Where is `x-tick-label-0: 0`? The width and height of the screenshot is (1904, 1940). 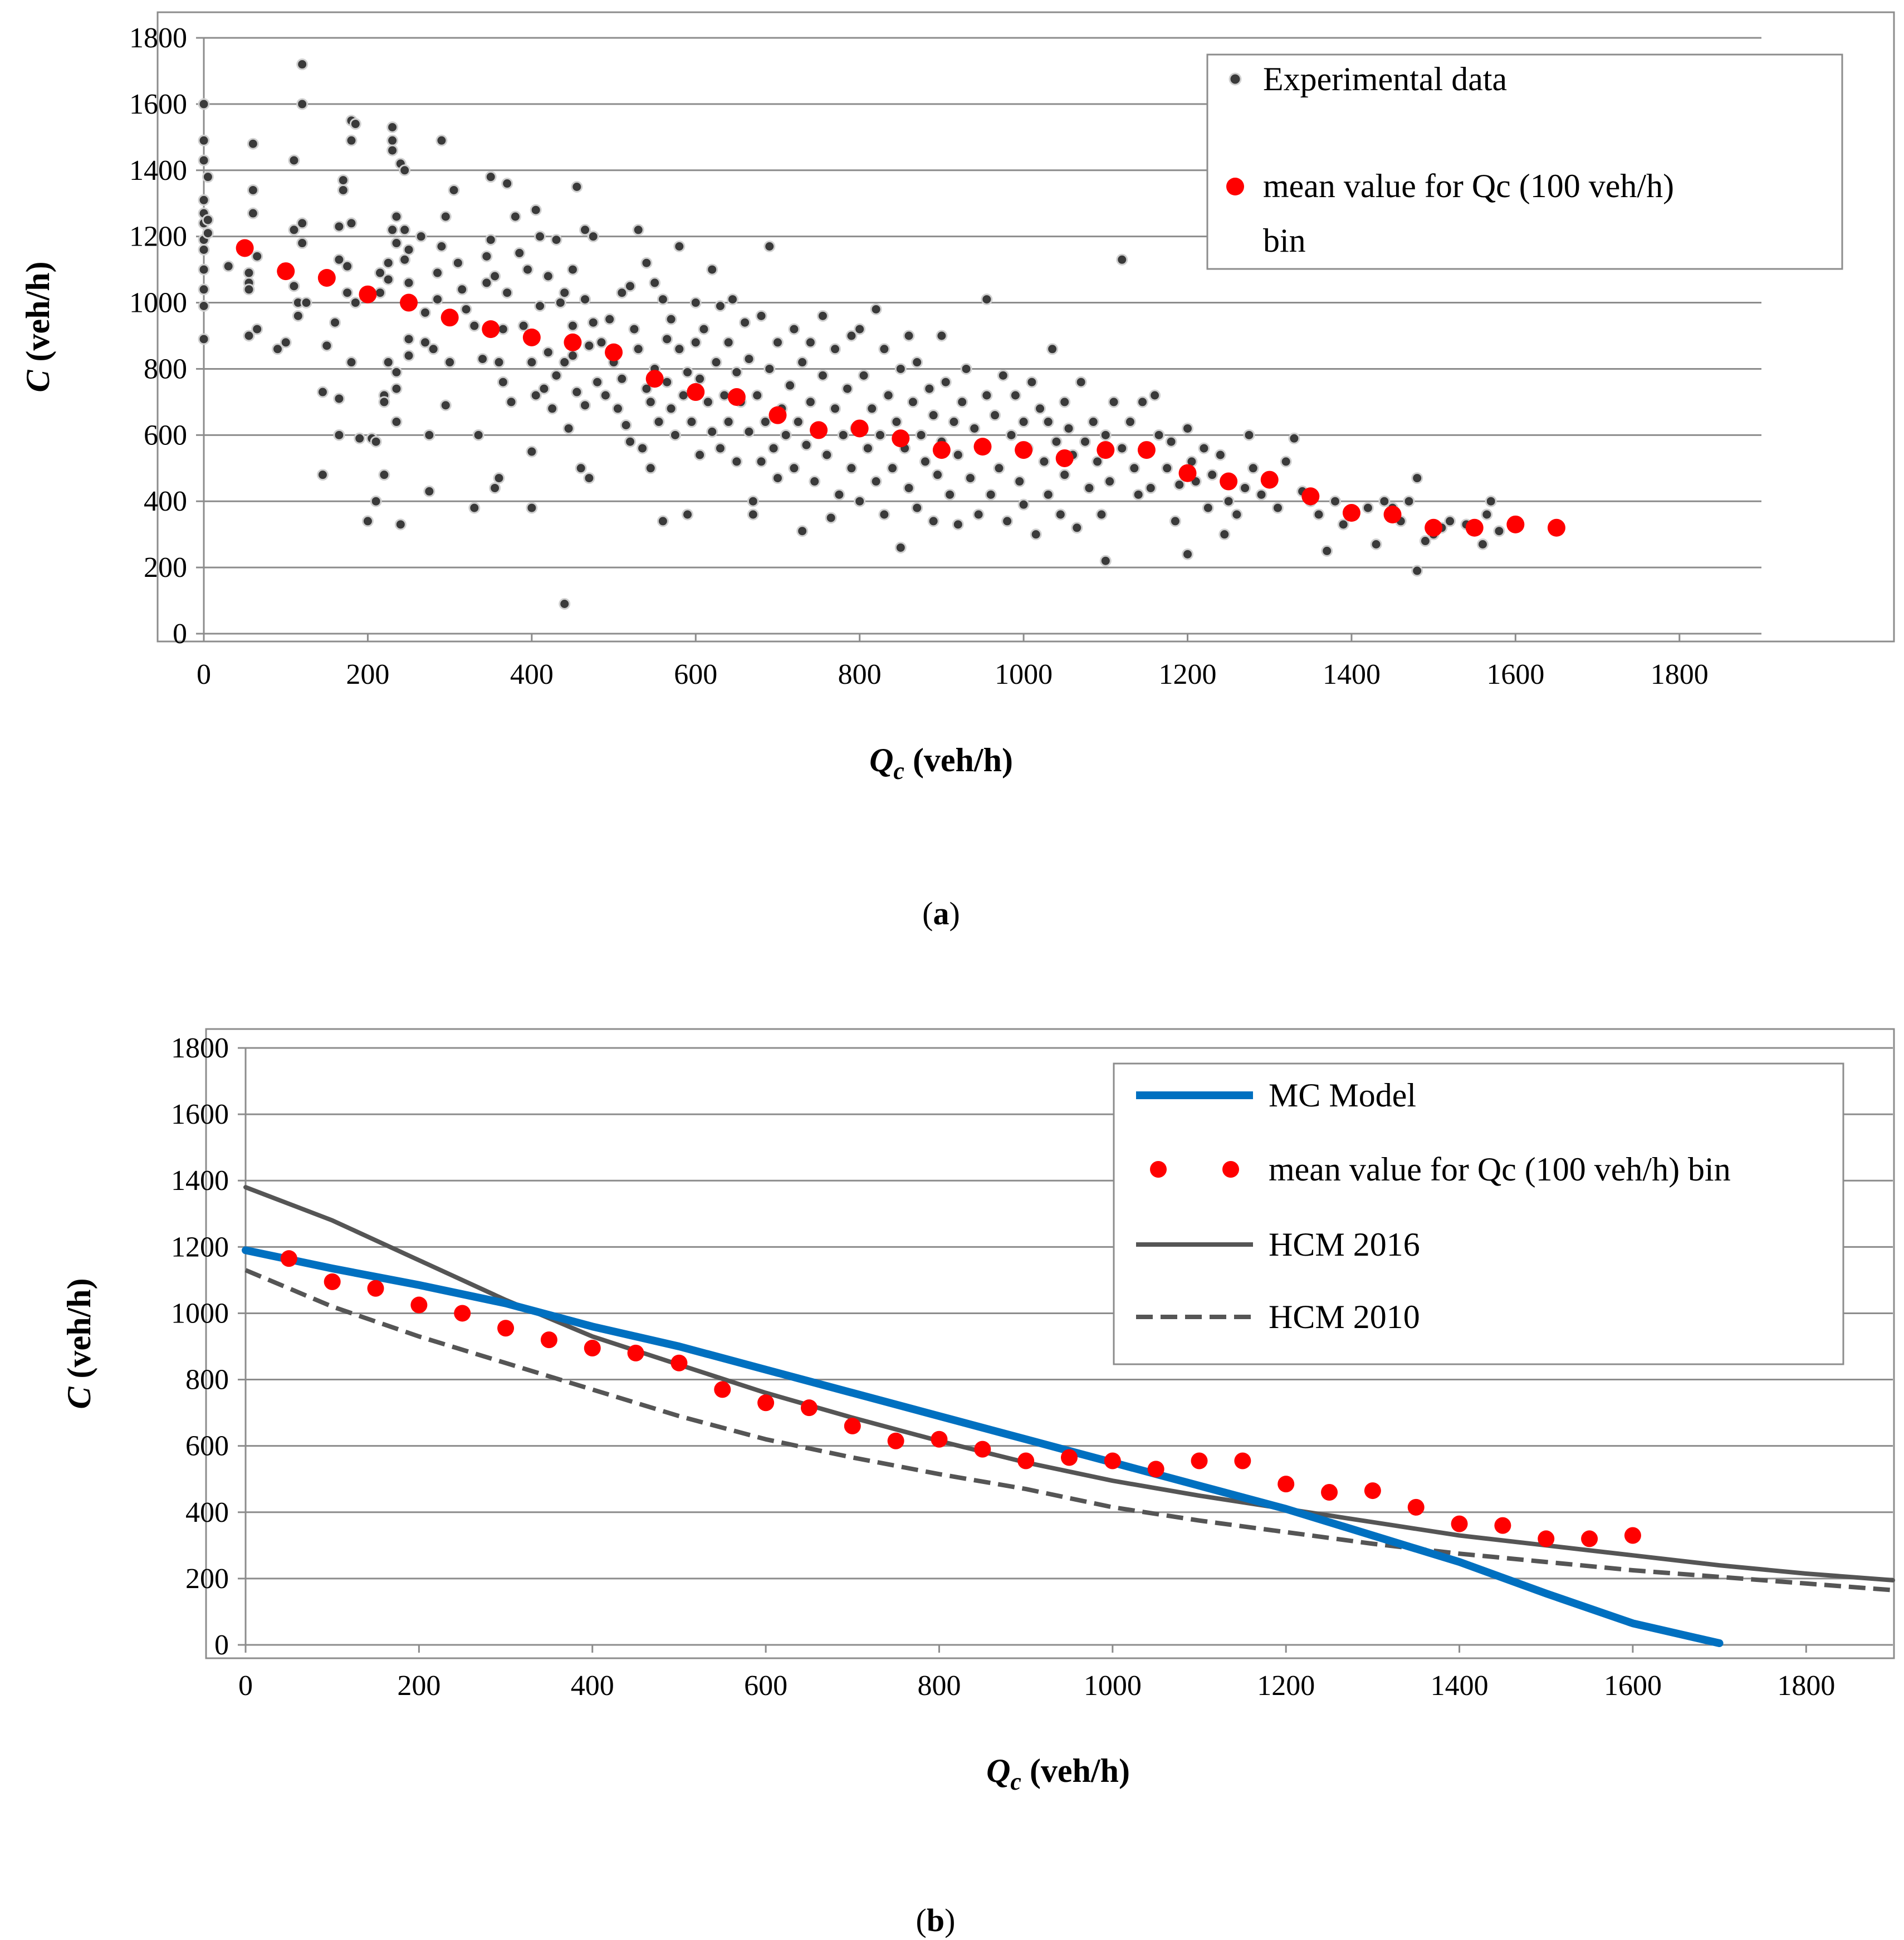
x-tick-label-0: 0 is located at coordinates (204, 674).